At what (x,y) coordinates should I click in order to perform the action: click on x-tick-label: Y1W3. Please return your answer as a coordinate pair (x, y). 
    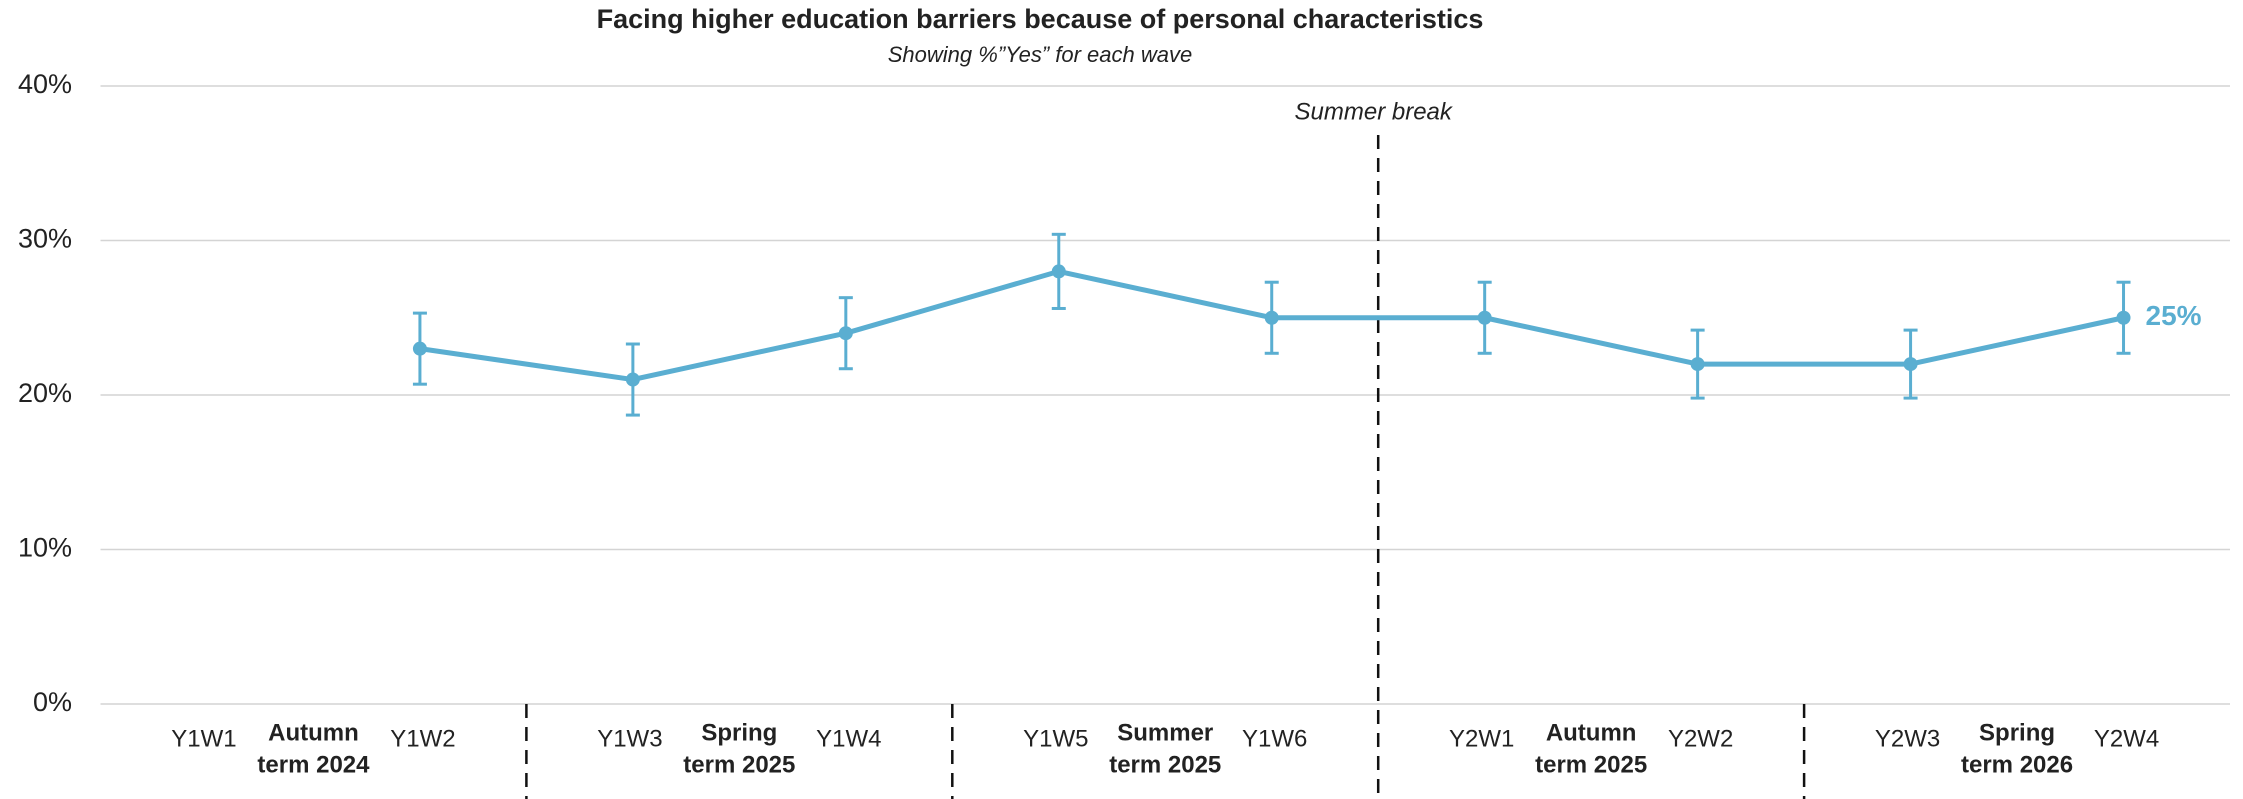
    Looking at the image, I should click on (629, 738).